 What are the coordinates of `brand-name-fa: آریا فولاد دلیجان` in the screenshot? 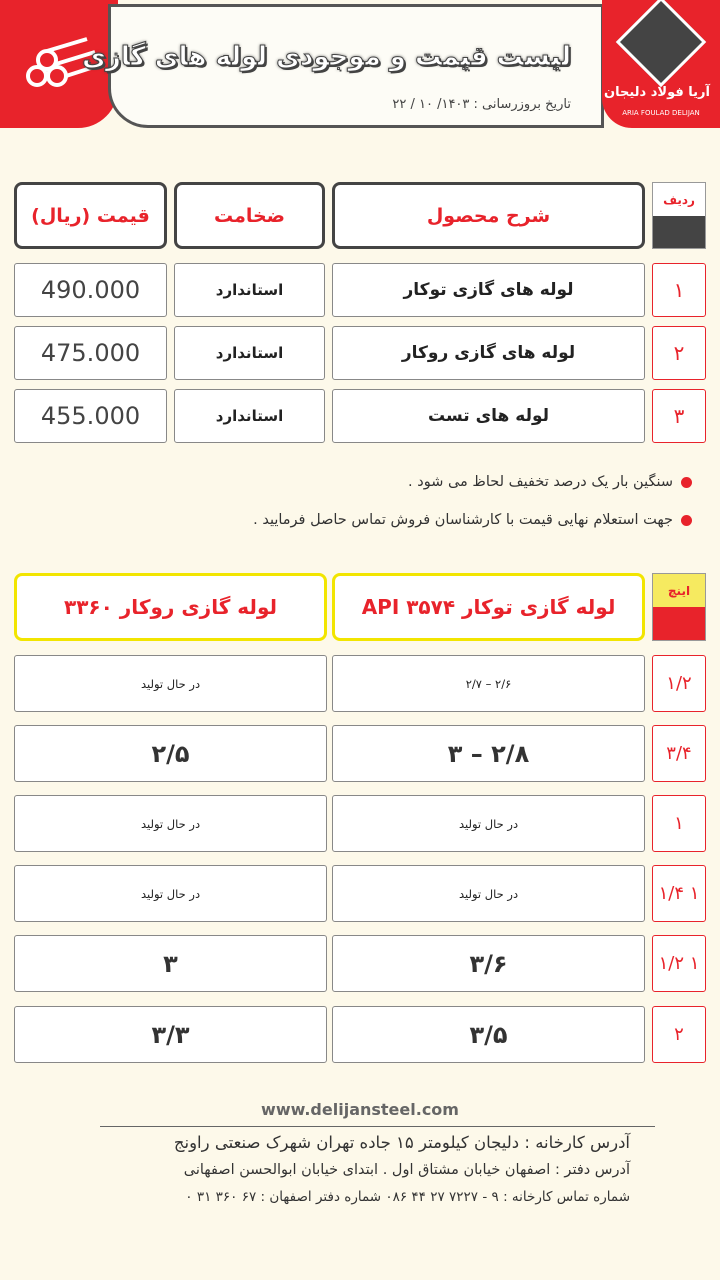 It's located at (657, 92).